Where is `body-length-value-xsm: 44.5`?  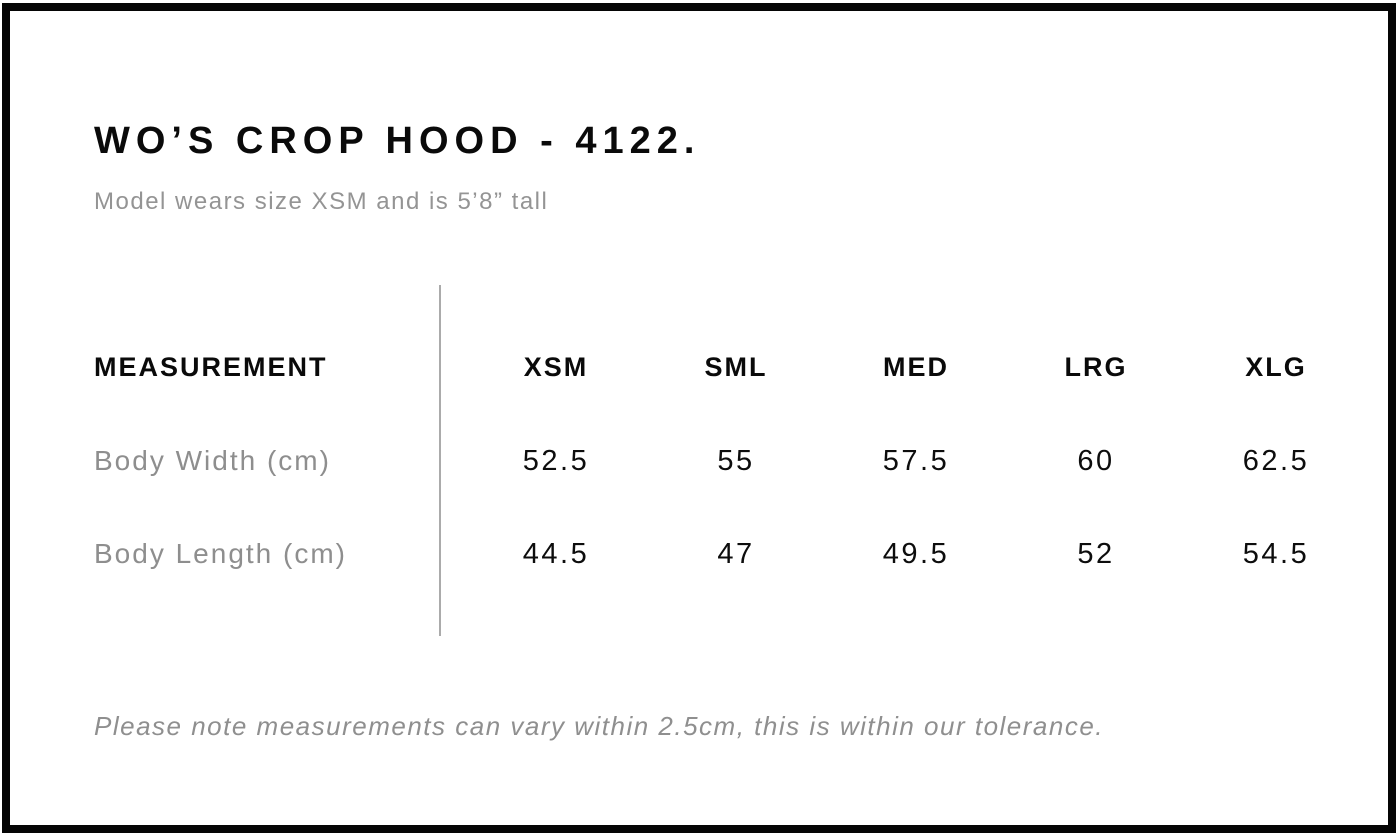
body-length-value-xsm: 44.5 is located at coordinates (556, 553).